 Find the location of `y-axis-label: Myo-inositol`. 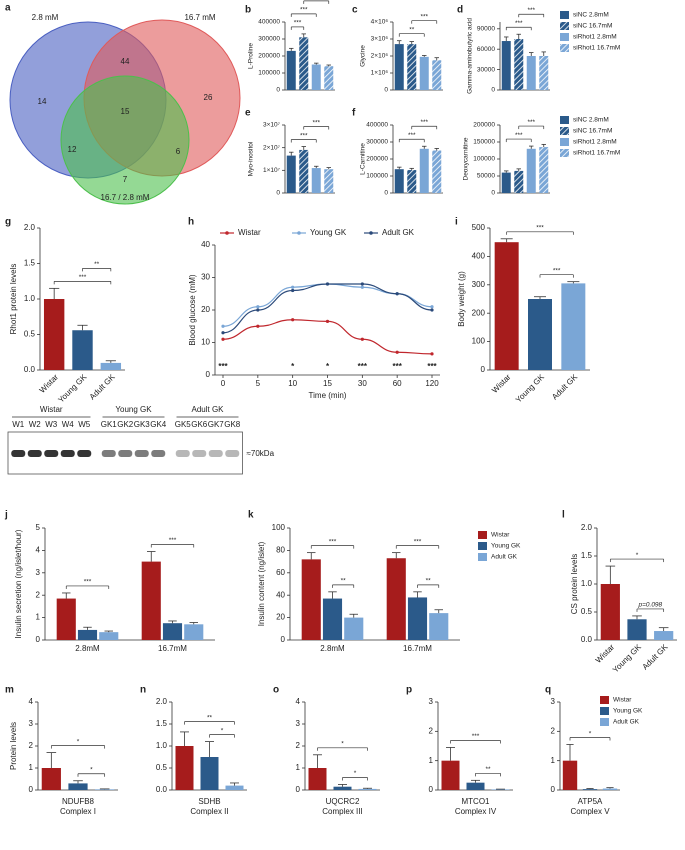

y-axis-label: Myo-inositol is located at coordinates (251, 158).